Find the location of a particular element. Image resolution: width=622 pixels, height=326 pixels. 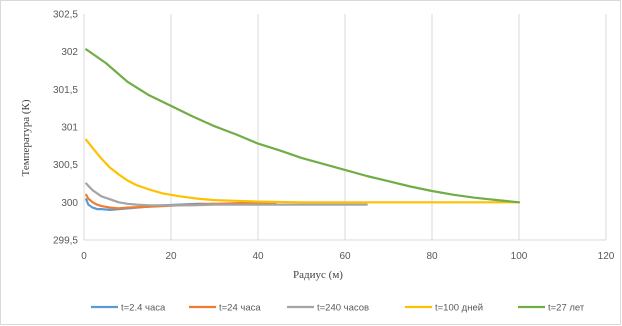

x-tick-label: 80 is located at coordinates (432, 256).